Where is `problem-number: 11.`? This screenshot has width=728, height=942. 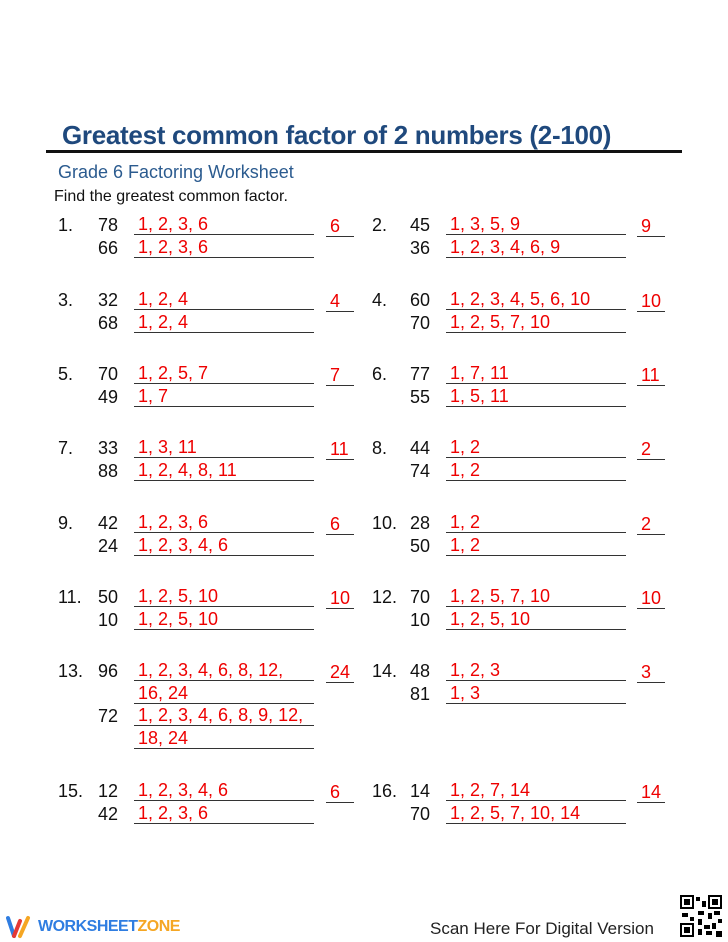 problem-number: 11. is located at coordinates (70, 597).